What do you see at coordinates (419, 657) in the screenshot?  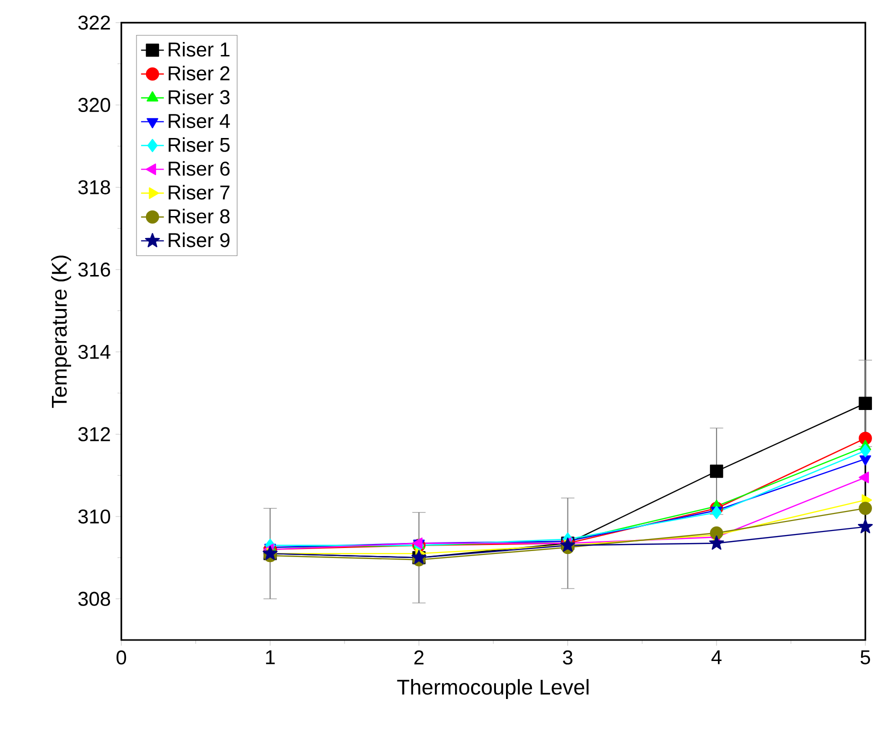 I see `x-tick-label: 2` at bounding box center [419, 657].